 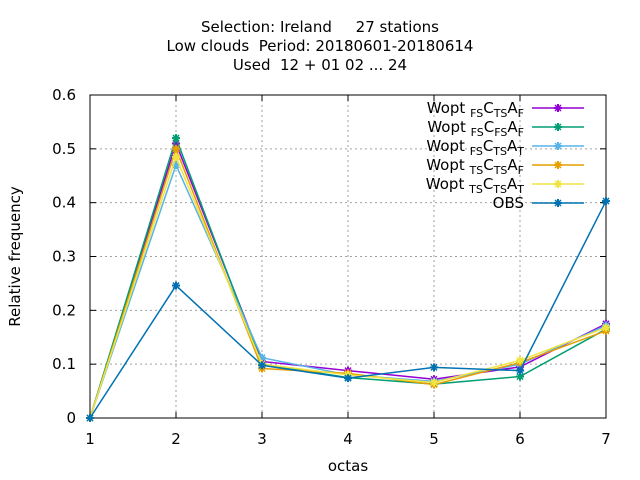 What do you see at coordinates (64, 310) in the screenshot?
I see `y-tick-label: 0.2` at bounding box center [64, 310].